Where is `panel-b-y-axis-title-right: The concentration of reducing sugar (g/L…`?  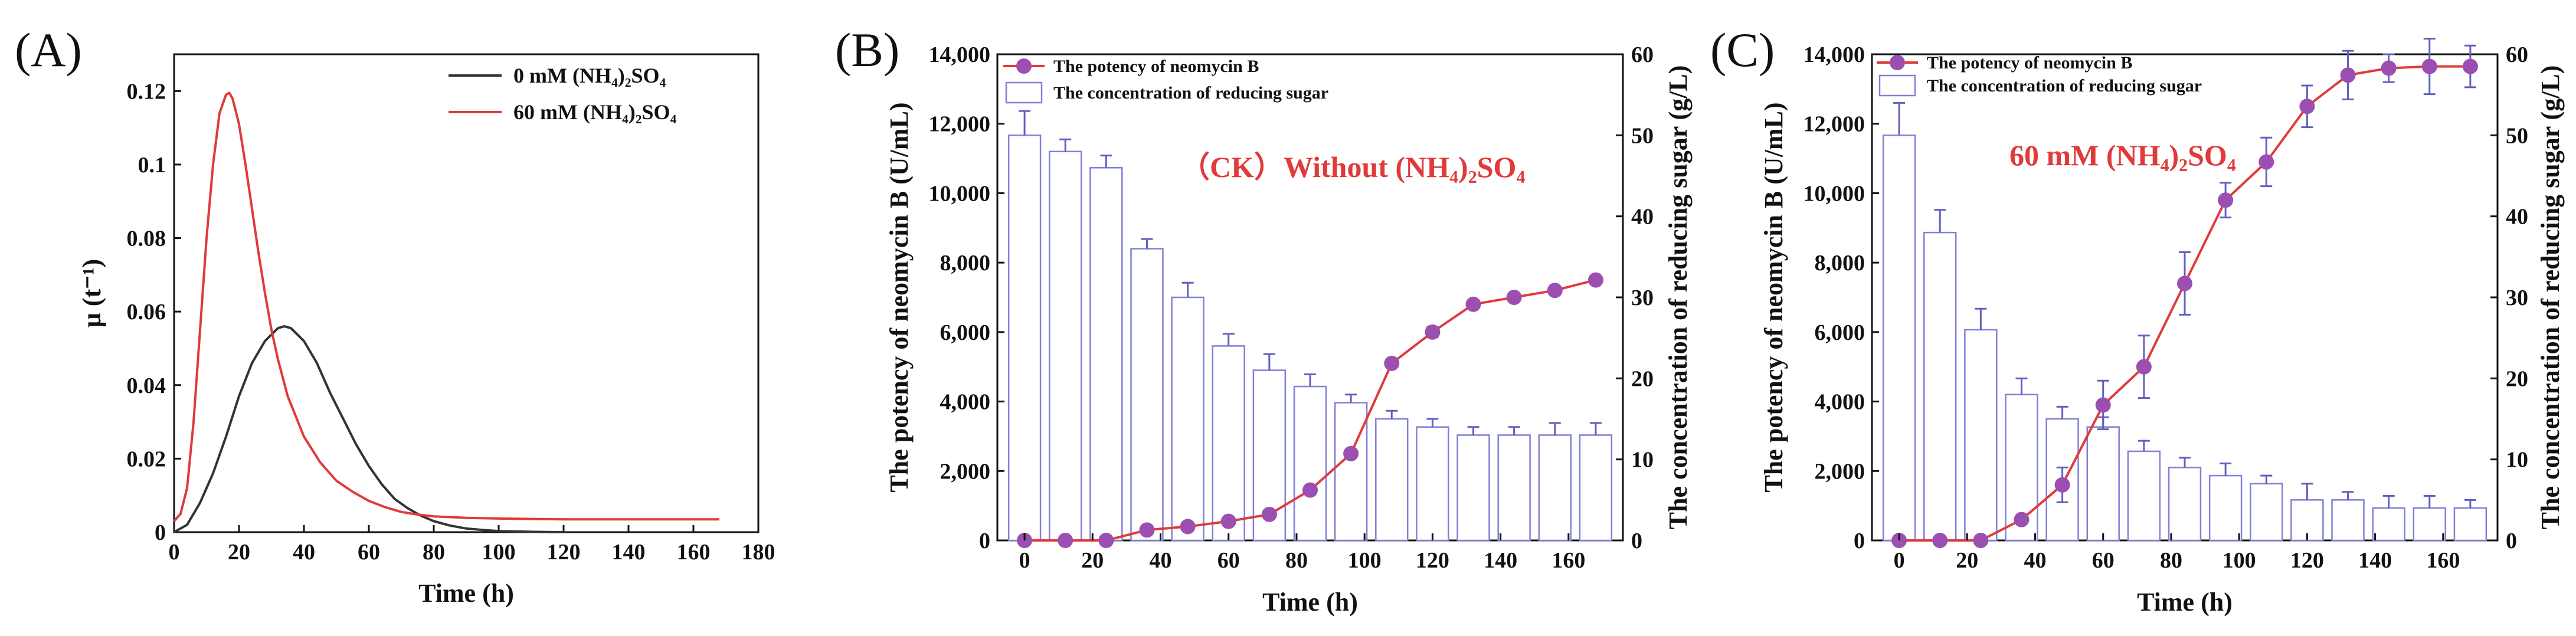
panel-b-y-axis-title-right: The concentration of reducing sugar (g/L… is located at coordinates (1679, 297).